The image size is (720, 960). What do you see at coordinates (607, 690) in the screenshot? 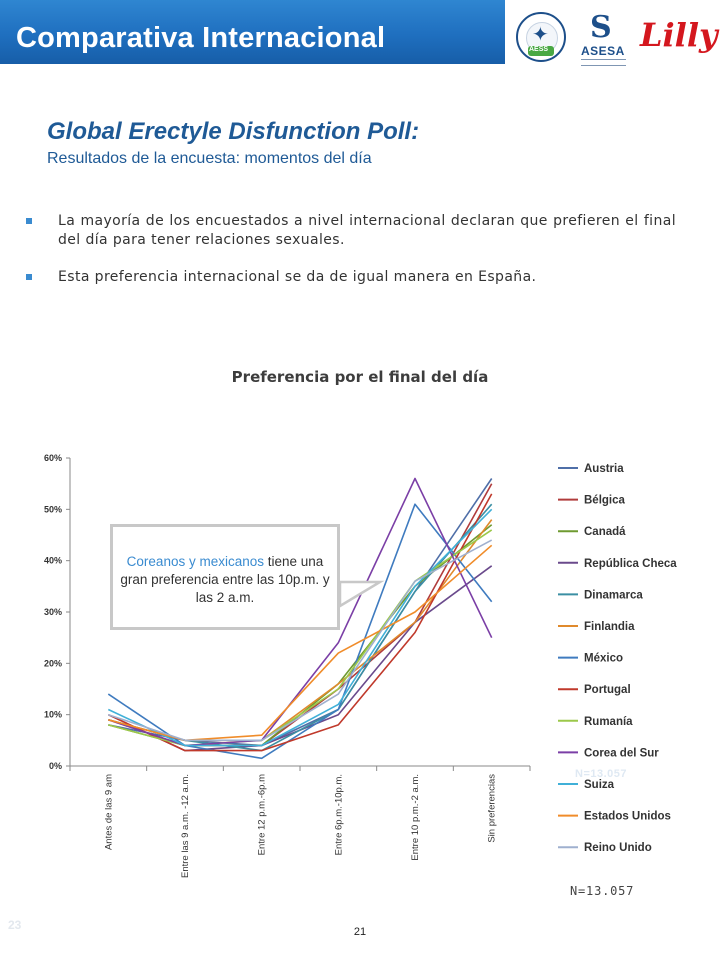
I see `legend-label: Portugal` at bounding box center [607, 690].